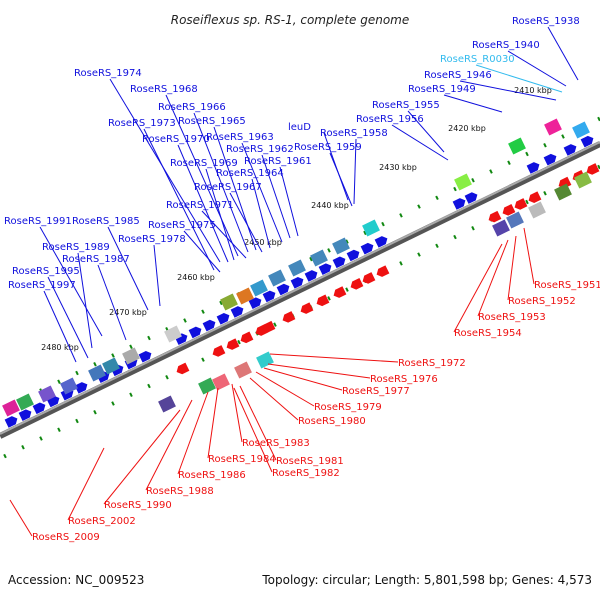 The image size is (600, 600). What do you see at coordinates (102, 521) in the screenshot?
I see `reverse-gene-label: RoseRS_2002` at bounding box center [102, 521].